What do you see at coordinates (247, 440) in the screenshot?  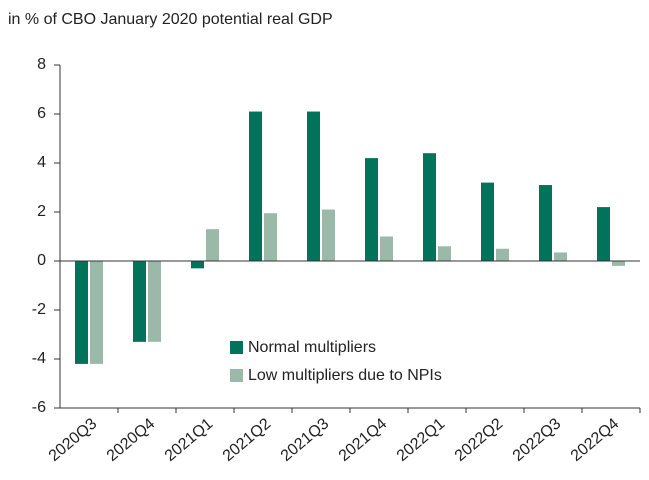 I see `x-tick-label: 2021Q2` at bounding box center [247, 440].